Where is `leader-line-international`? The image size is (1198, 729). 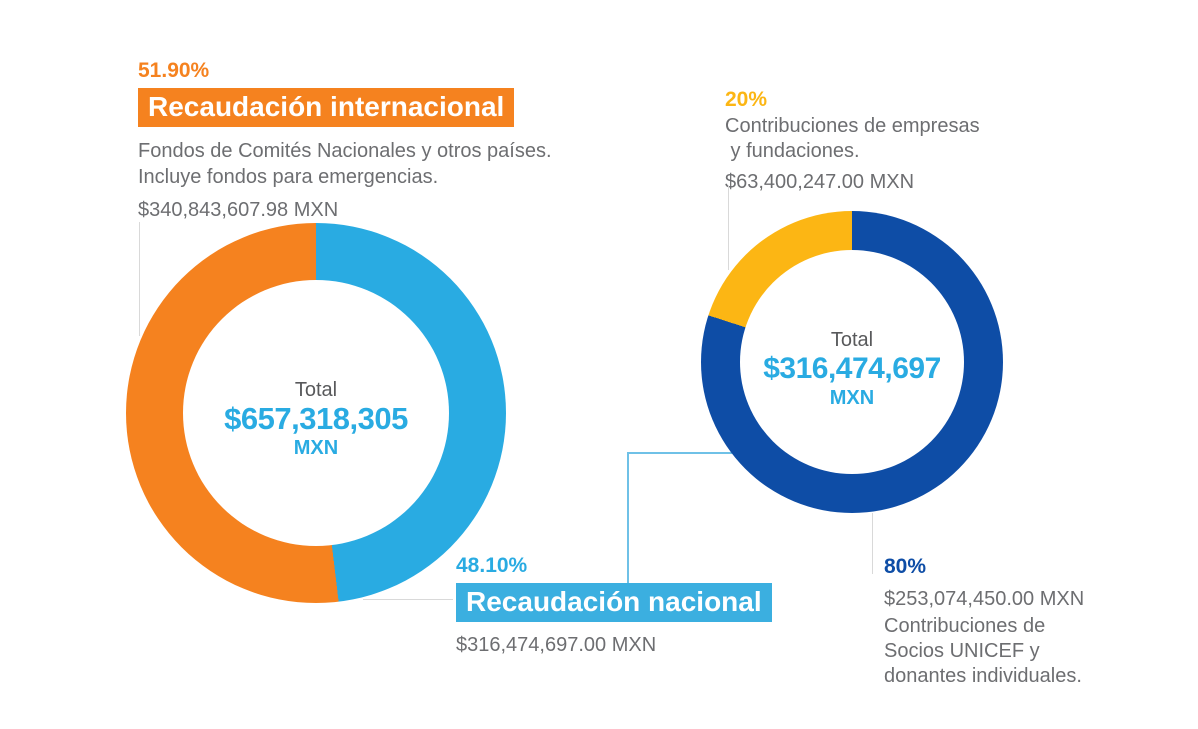
leader-line-international is located at coordinates (139, 279).